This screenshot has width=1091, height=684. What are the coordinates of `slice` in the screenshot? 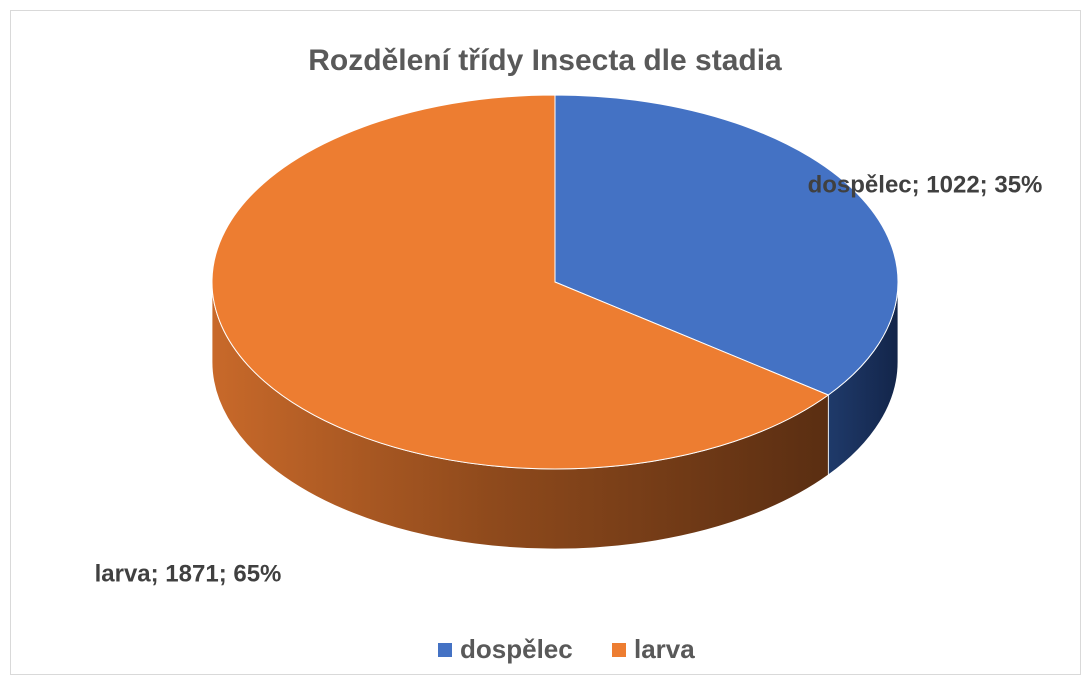 It's located at (726, 245).